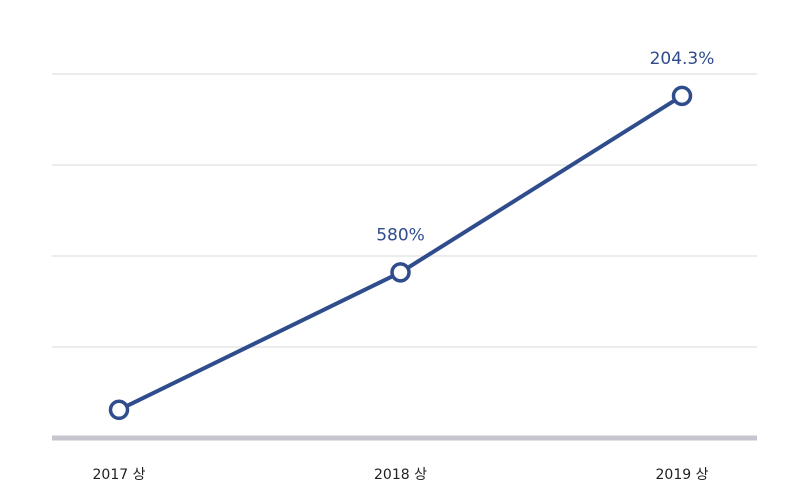 The height and width of the screenshot is (500, 800). I want to click on annotation: 580%, so click(400, 235).